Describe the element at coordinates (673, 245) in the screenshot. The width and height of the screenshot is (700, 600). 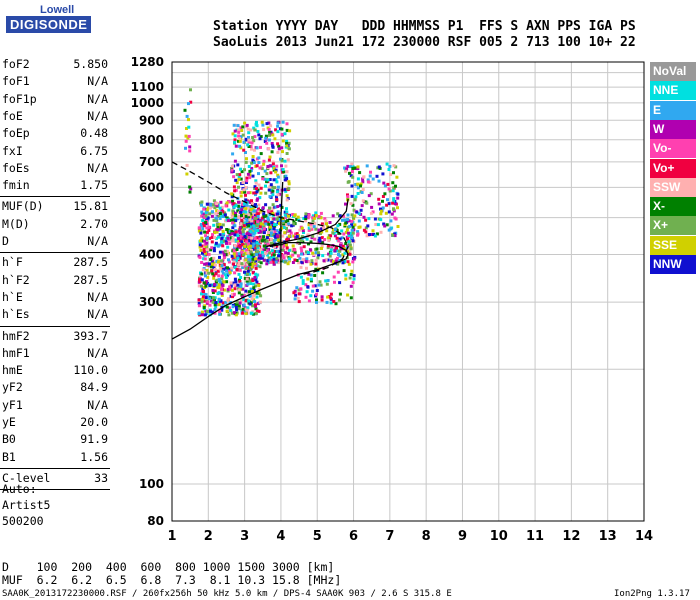
I see `legend-item: SSE` at that location.